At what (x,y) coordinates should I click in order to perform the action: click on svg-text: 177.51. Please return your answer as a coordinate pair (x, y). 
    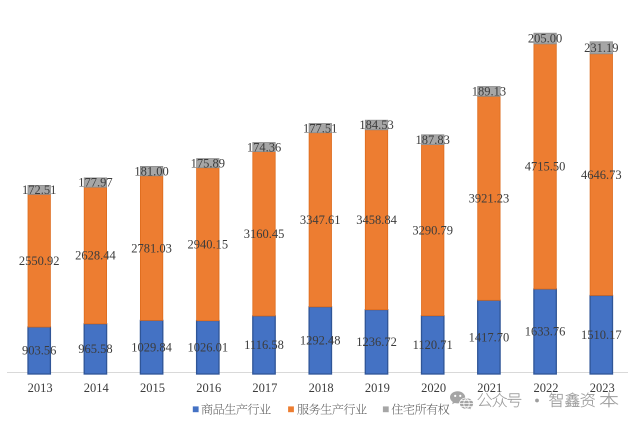
    Looking at the image, I should click on (320, 128).